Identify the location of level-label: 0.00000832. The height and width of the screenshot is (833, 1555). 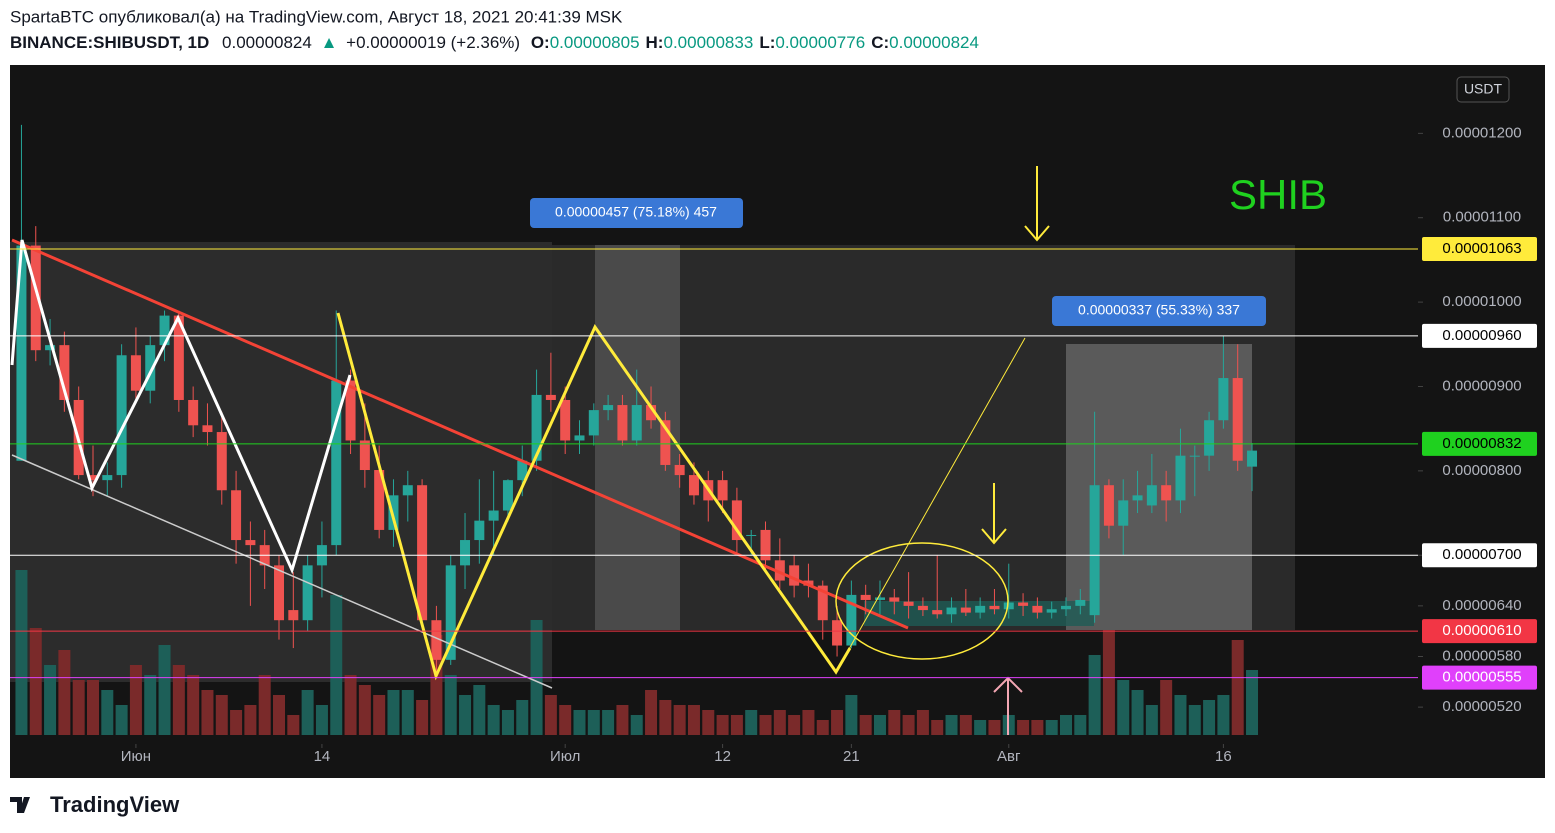
(1481, 443).